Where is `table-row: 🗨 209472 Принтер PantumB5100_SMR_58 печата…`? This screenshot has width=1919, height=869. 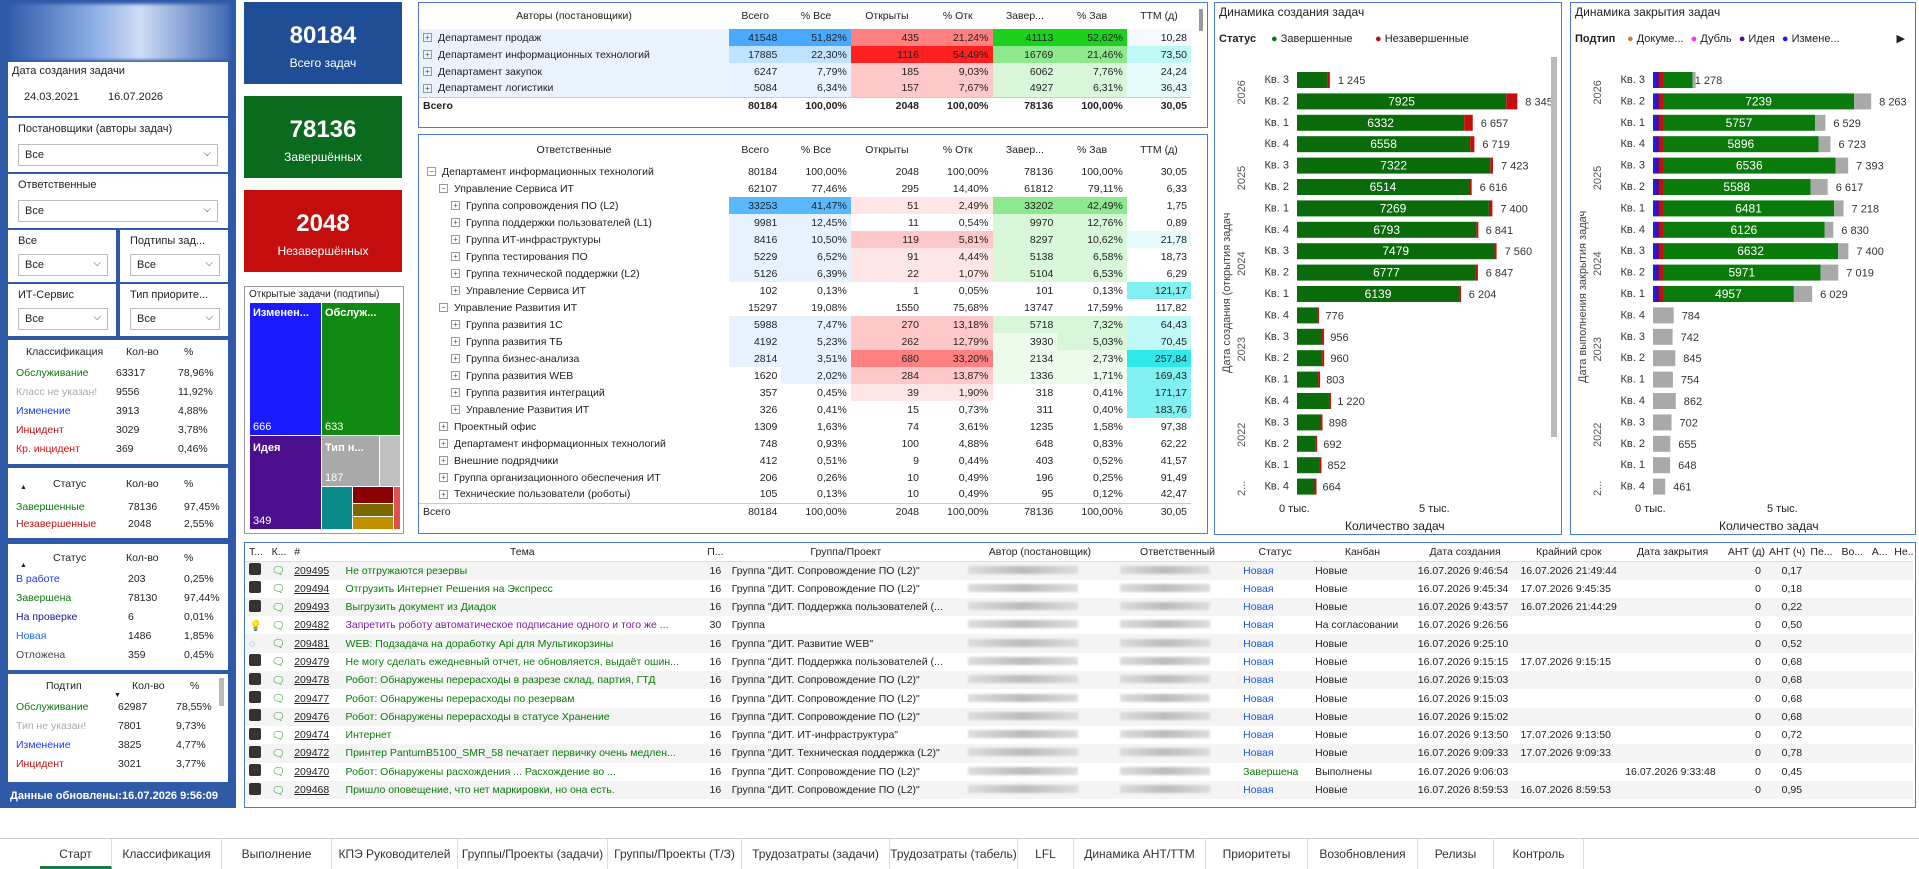 table-row: 🗨 209472 Принтер PantumB5100_SMR_58 печата… is located at coordinates (1079, 753).